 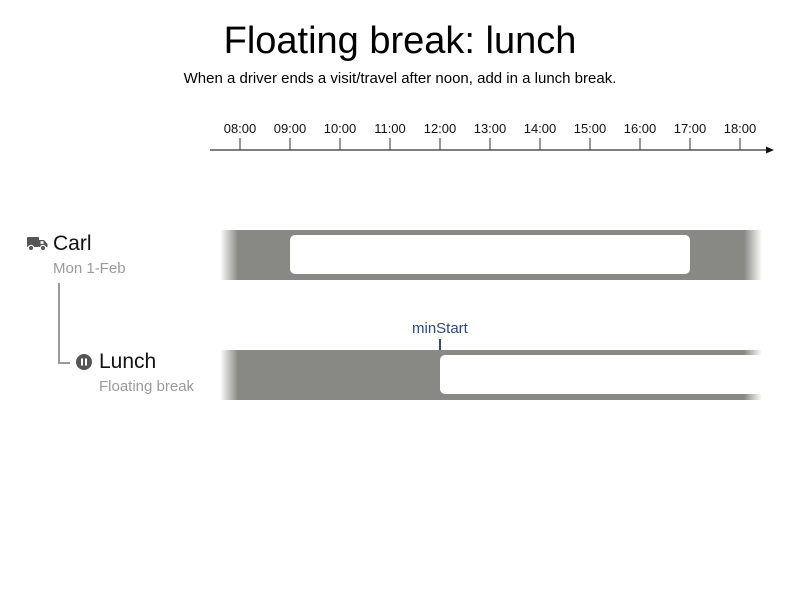 I want to click on axis-tick-label: 13:00, so click(x=490, y=128).